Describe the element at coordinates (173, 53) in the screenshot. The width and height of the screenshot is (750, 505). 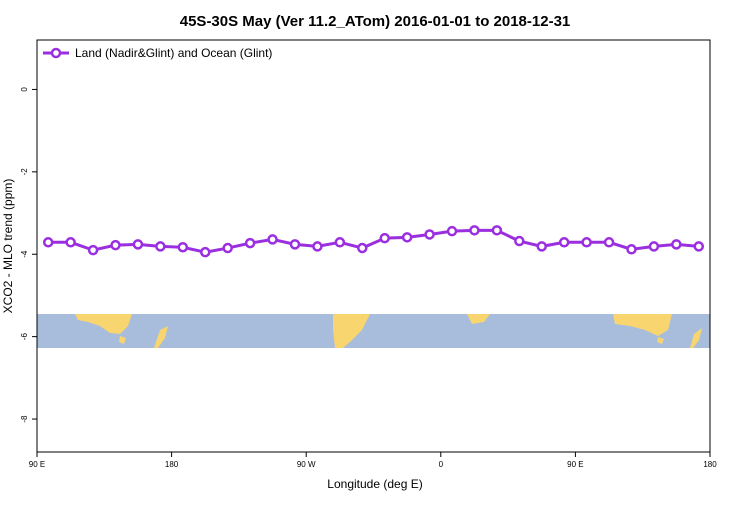
I see `legend-label: Land (Nadir&Glint) and Ocean (Glint)` at that location.